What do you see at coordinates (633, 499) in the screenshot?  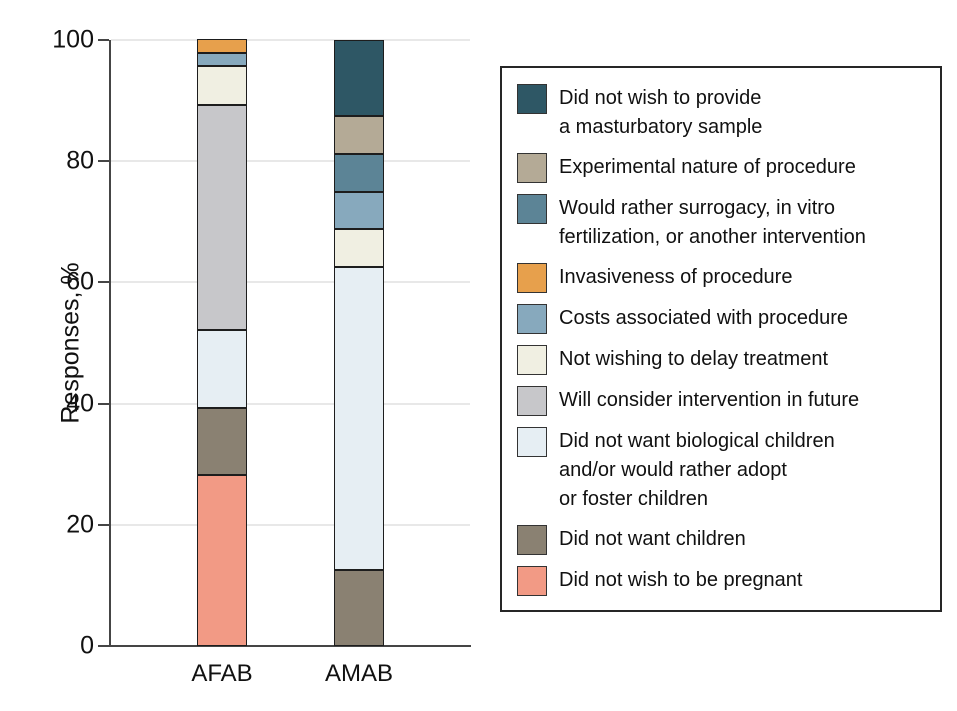 I see `legend-label-line: or foster children` at bounding box center [633, 499].